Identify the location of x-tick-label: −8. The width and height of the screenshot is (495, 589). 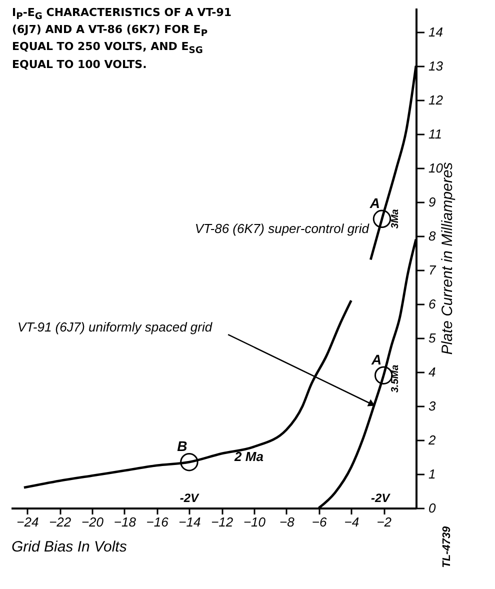
(287, 522).